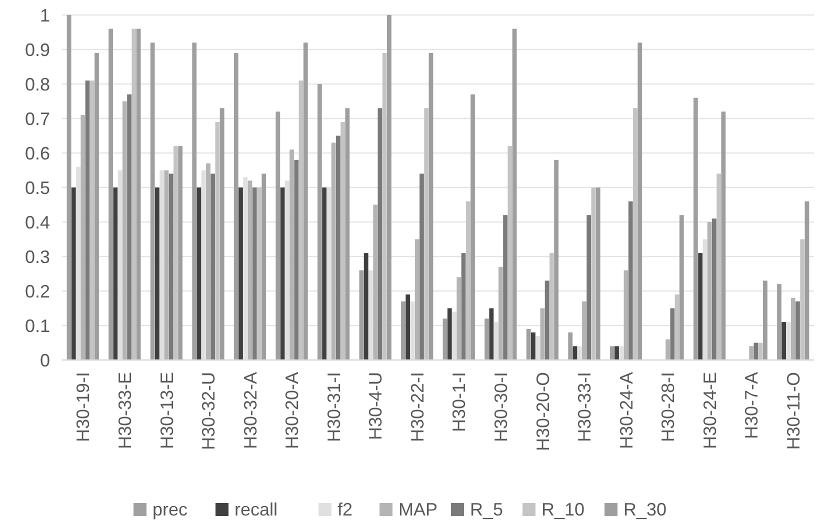  What do you see at coordinates (563, 509) in the screenshot?
I see `legend-label: R_10` at bounding box center [563, 509].